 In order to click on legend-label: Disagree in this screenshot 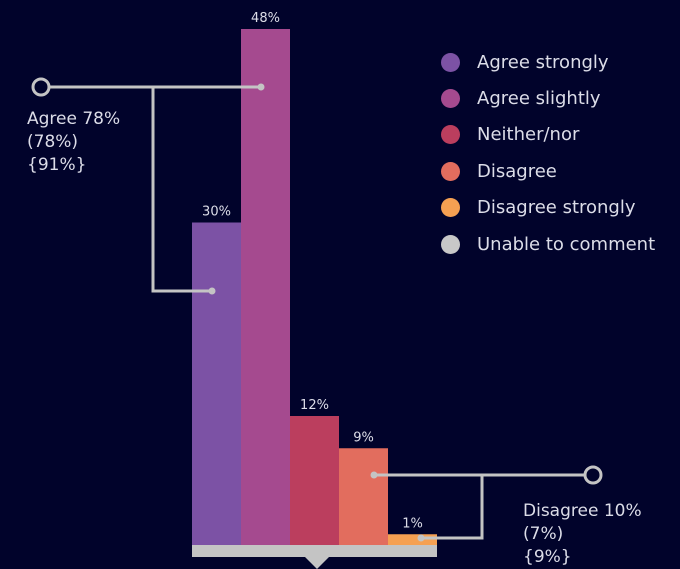, I will do `click(517, 171)`.